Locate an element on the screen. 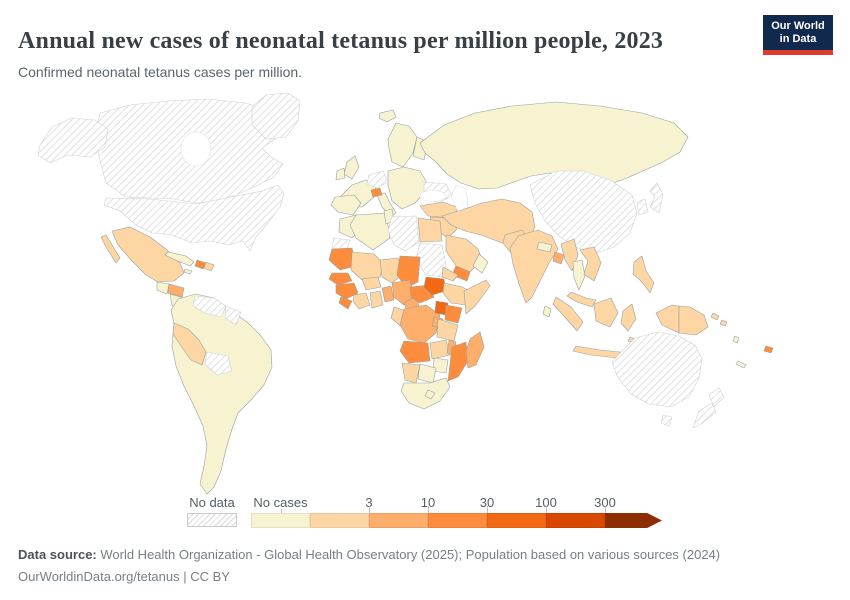  country-borneo is located at coordinates (606, 312).